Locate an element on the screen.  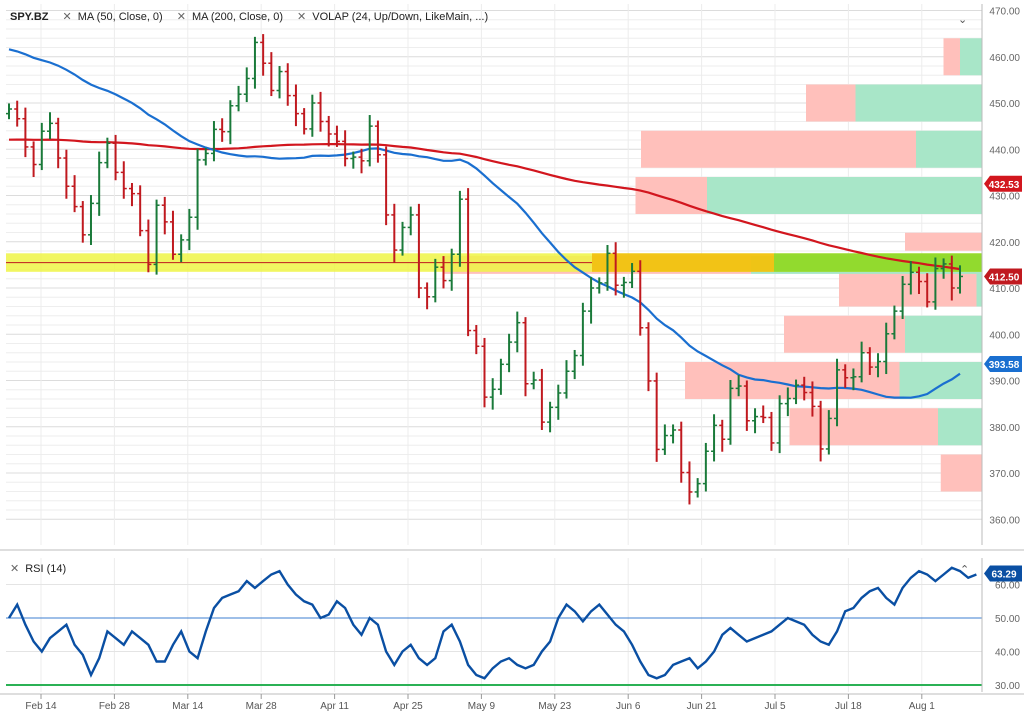
price-badge-value: 393.58 is located at coordinates (1004, 365).